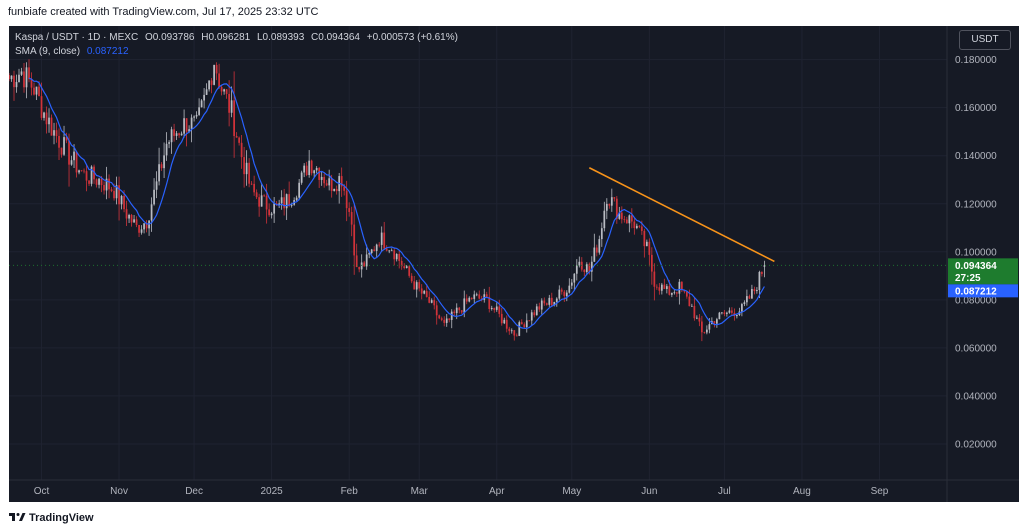 The width and height of the screenshot is (1024, 532). What do you see at coordinates (976, 204) in the screenshot?
I see `y-tick-label: 0.120000` at bounding box center [976, 204].